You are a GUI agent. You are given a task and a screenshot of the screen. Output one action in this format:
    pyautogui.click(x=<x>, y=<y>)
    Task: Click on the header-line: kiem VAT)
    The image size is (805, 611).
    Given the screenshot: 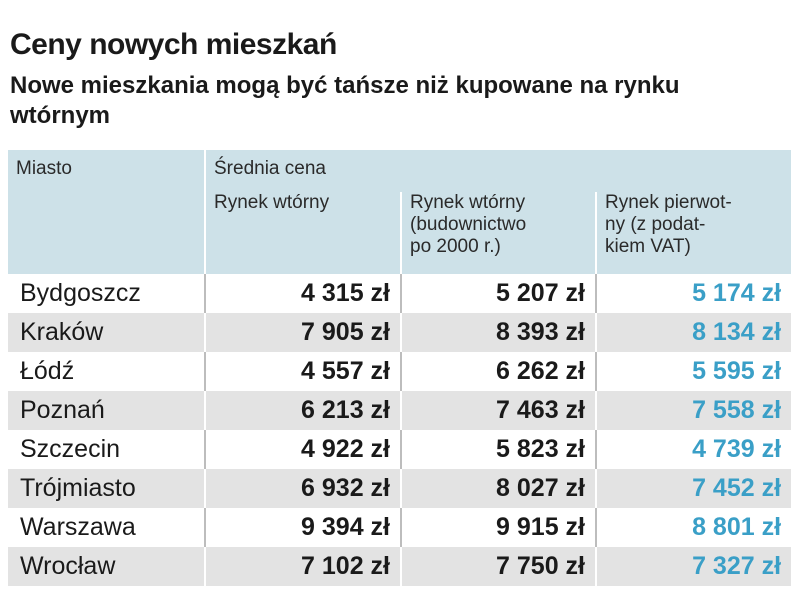 What is the action you would take?
    pyautogui.click(x=648, y=246)
    